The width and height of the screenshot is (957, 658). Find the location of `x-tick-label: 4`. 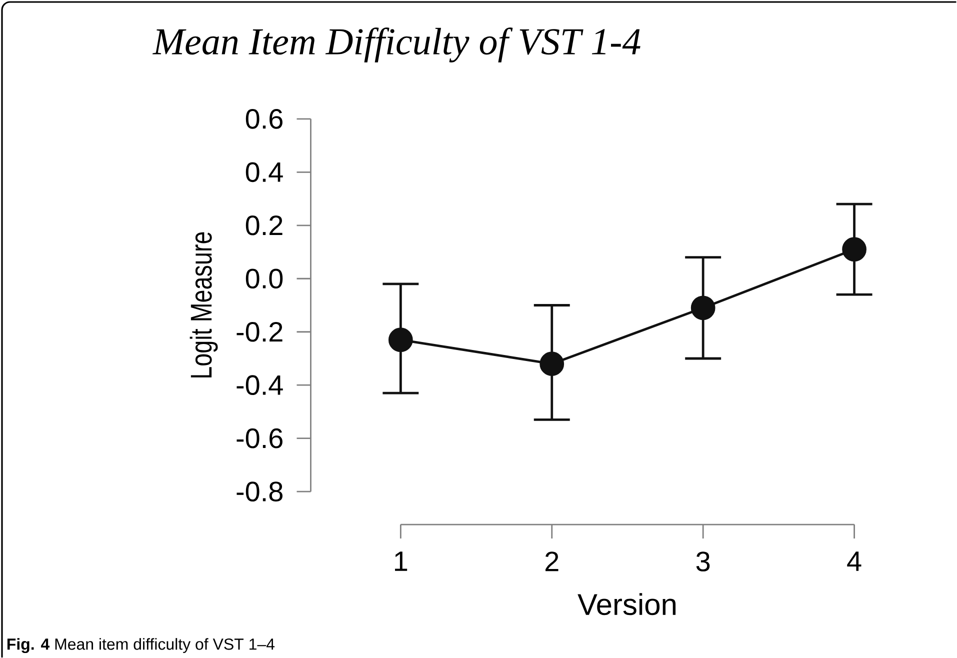

x-tick-label: 4 is located at coordinates (854, 561).